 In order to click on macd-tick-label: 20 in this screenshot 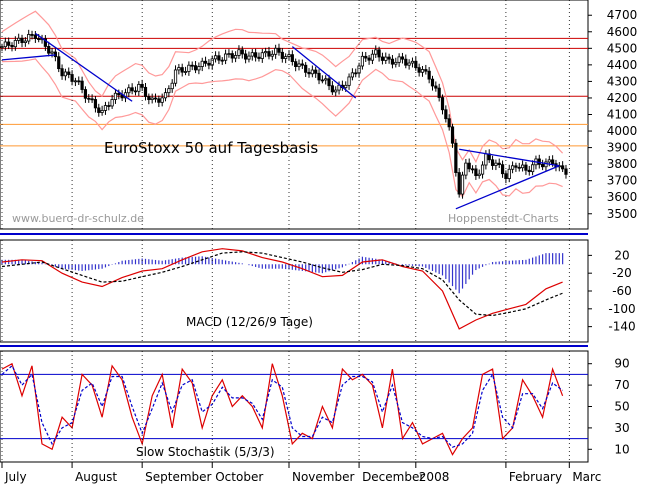, I will do `click(621, 255)`.